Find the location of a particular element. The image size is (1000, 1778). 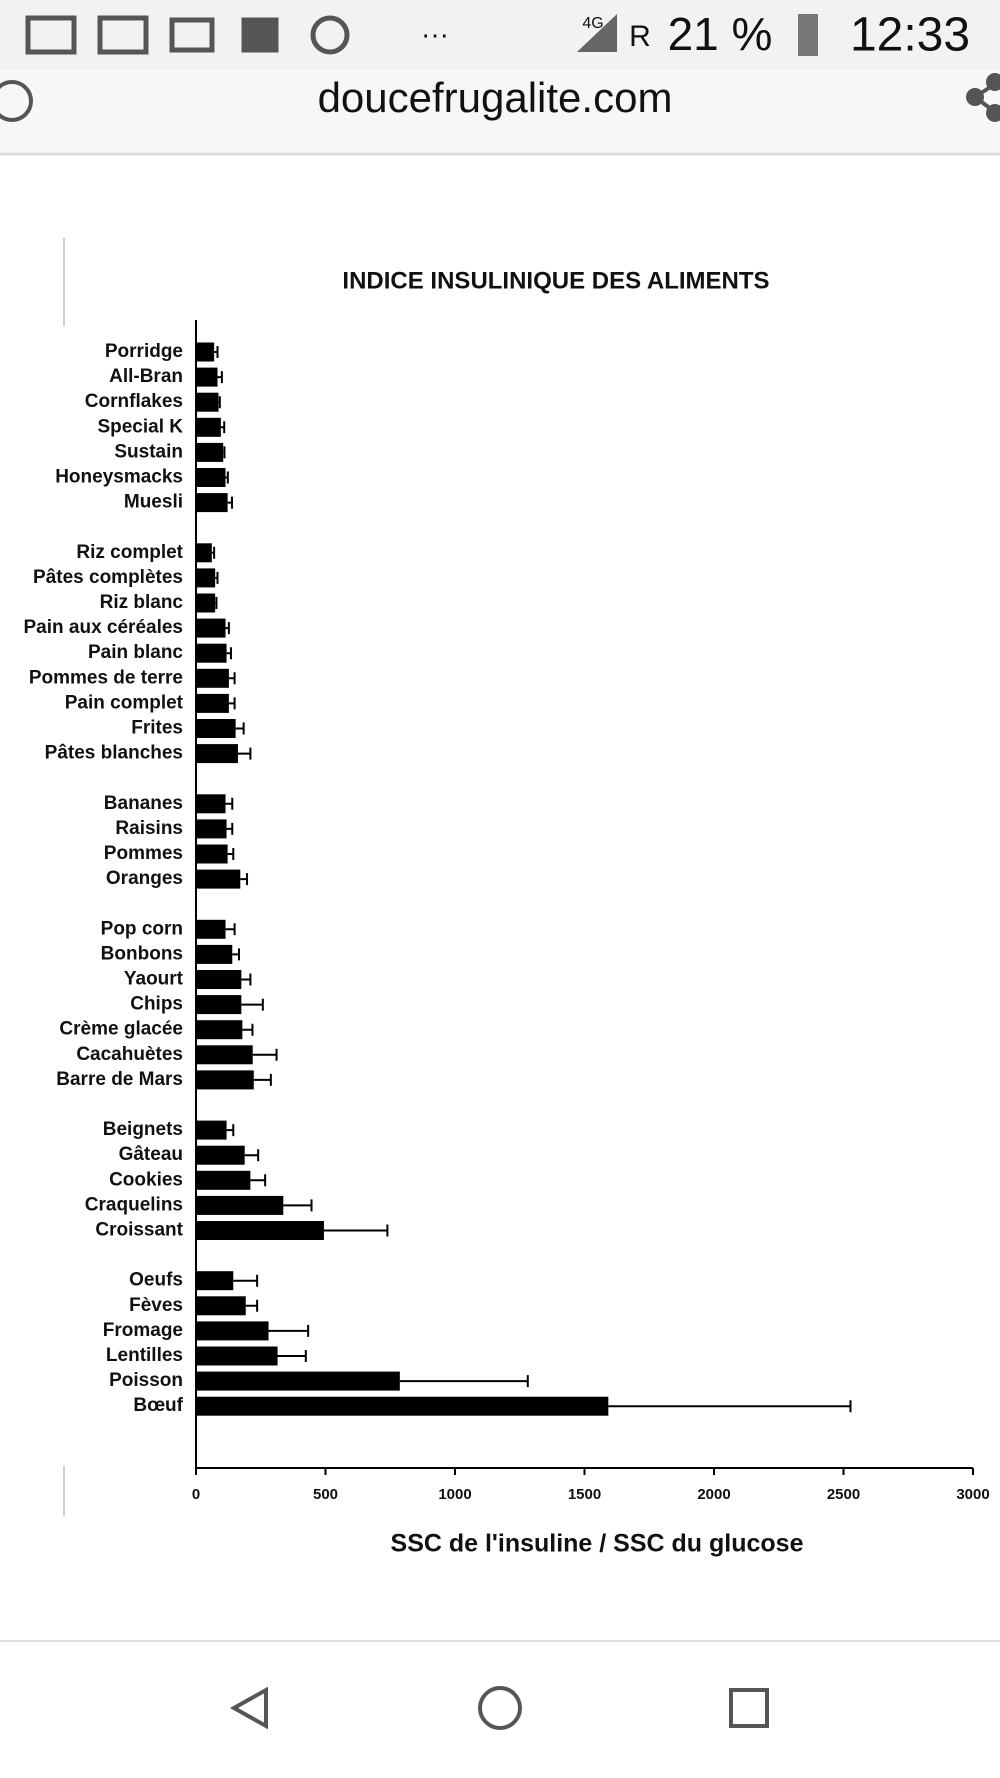

y-tick-label: Oranges is located at coordinates (144, 878).